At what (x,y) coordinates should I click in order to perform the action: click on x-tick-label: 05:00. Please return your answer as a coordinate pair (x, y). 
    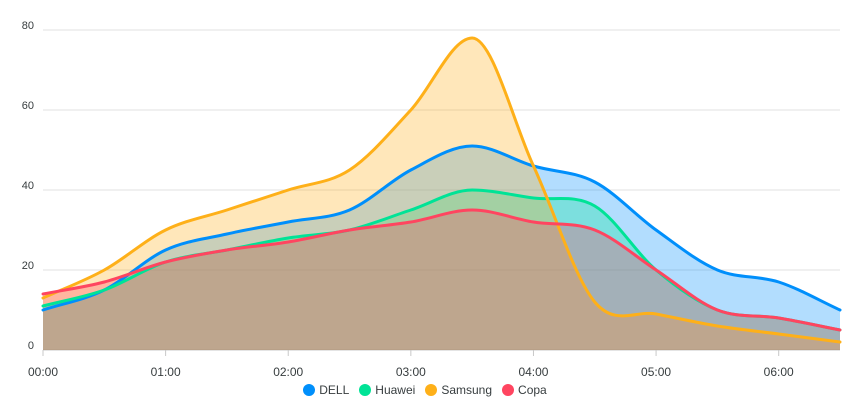
    Looking at the image, I should click on (656, 372).